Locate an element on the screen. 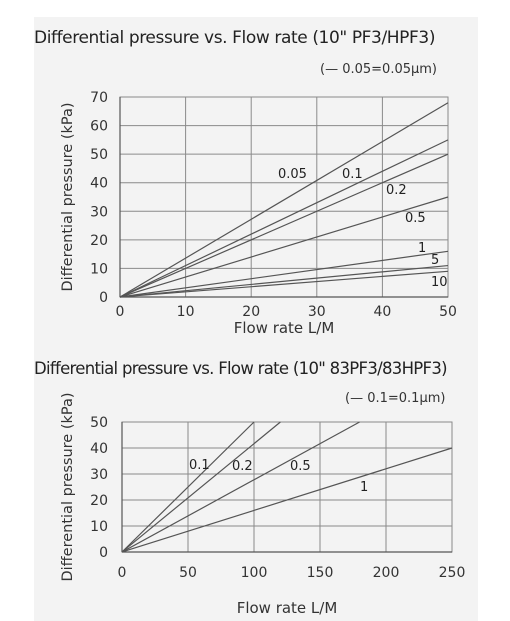 The width and height of the screenshot is (510, 621). chart2-y-axis-label: Differential pressure (kPa) is located at coordinates (68, 486).